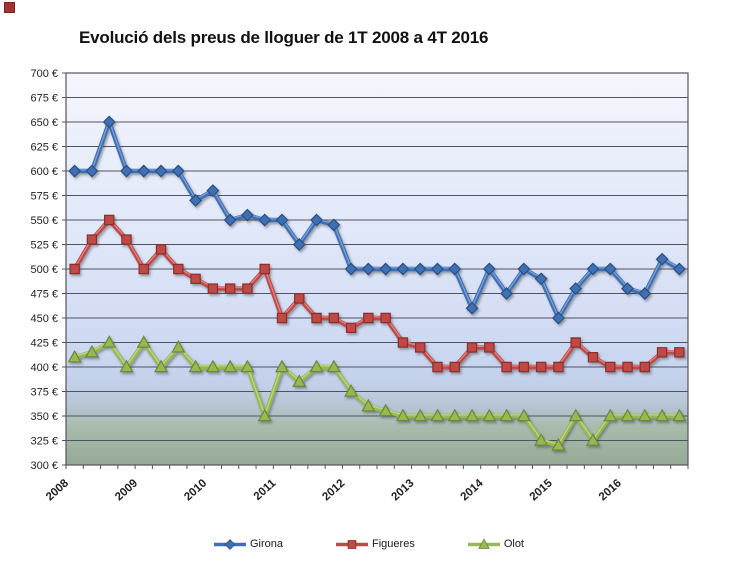 The width and height of the screenshot is (737, 576). What do you see at coordinates (44, 246) in the screenshot?
I see `y-tick-label: 525 €` at bounding box center [44, 246].